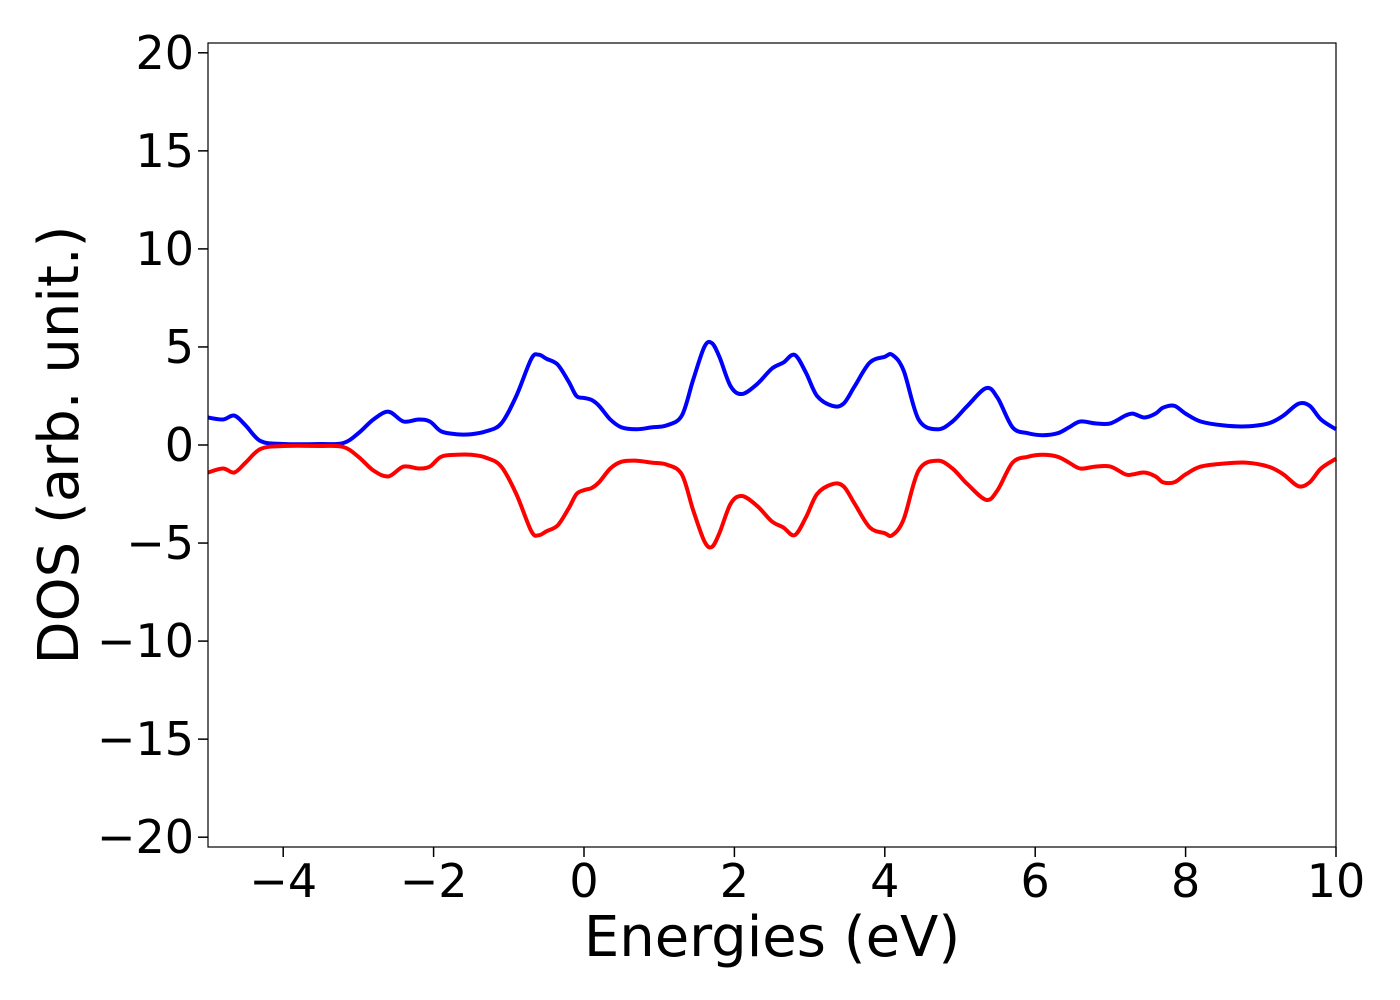 This screenshot has height=1000, width=1400. I want to click on x-tick-label: 10, so click(1336, 881).